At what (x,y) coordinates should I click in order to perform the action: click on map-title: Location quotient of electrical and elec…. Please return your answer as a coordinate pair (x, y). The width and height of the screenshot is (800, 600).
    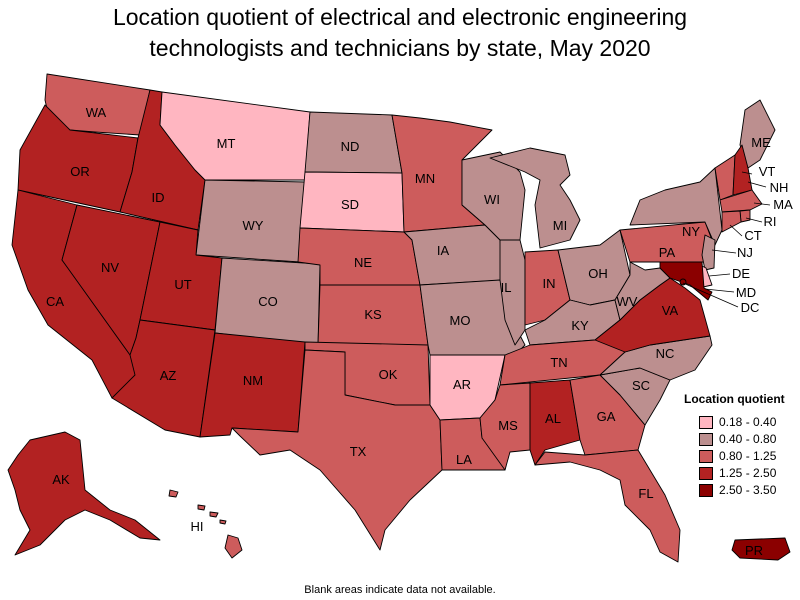
    Looking at the image, I should click on (400, 33).